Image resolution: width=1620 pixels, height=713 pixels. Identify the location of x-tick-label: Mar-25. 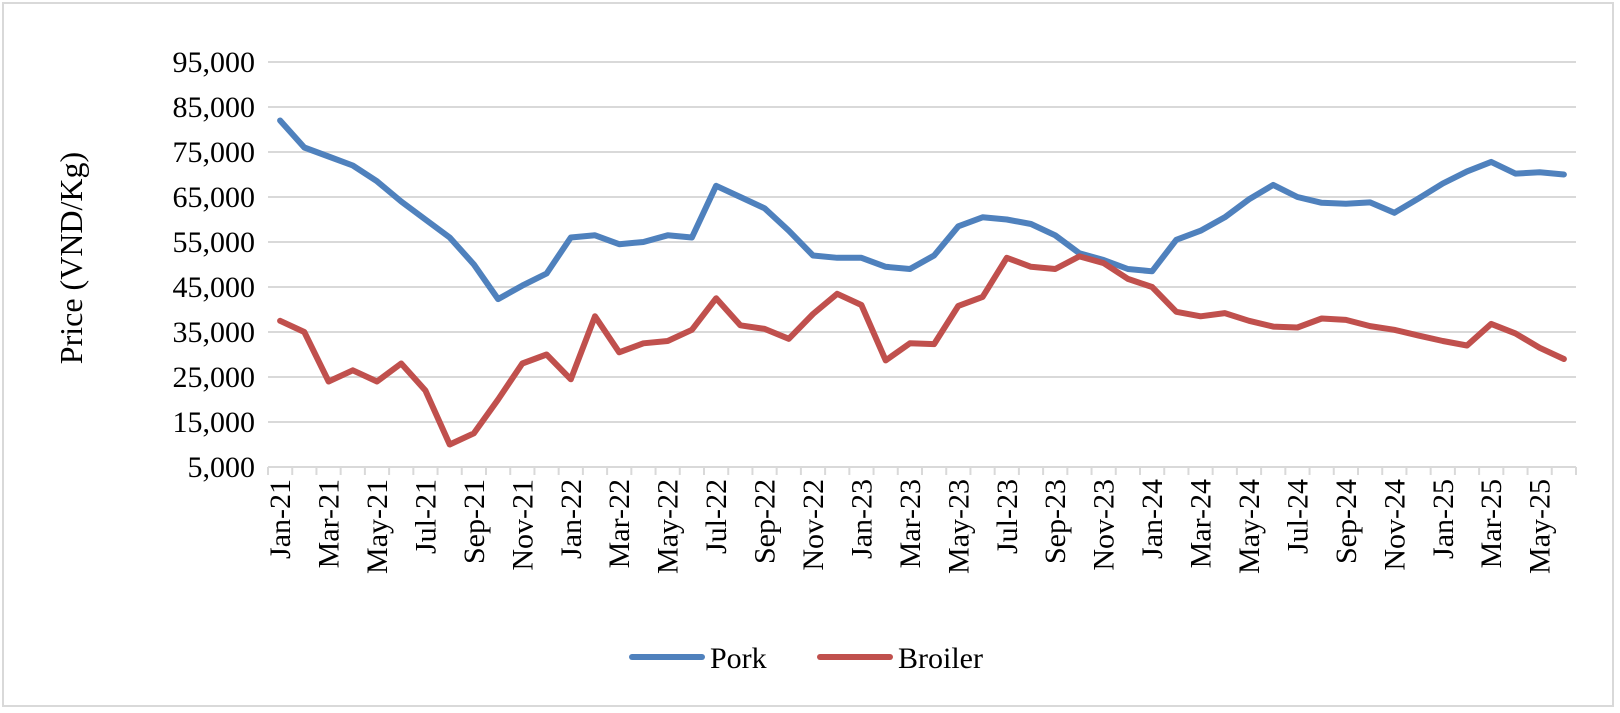
(1491, 523).